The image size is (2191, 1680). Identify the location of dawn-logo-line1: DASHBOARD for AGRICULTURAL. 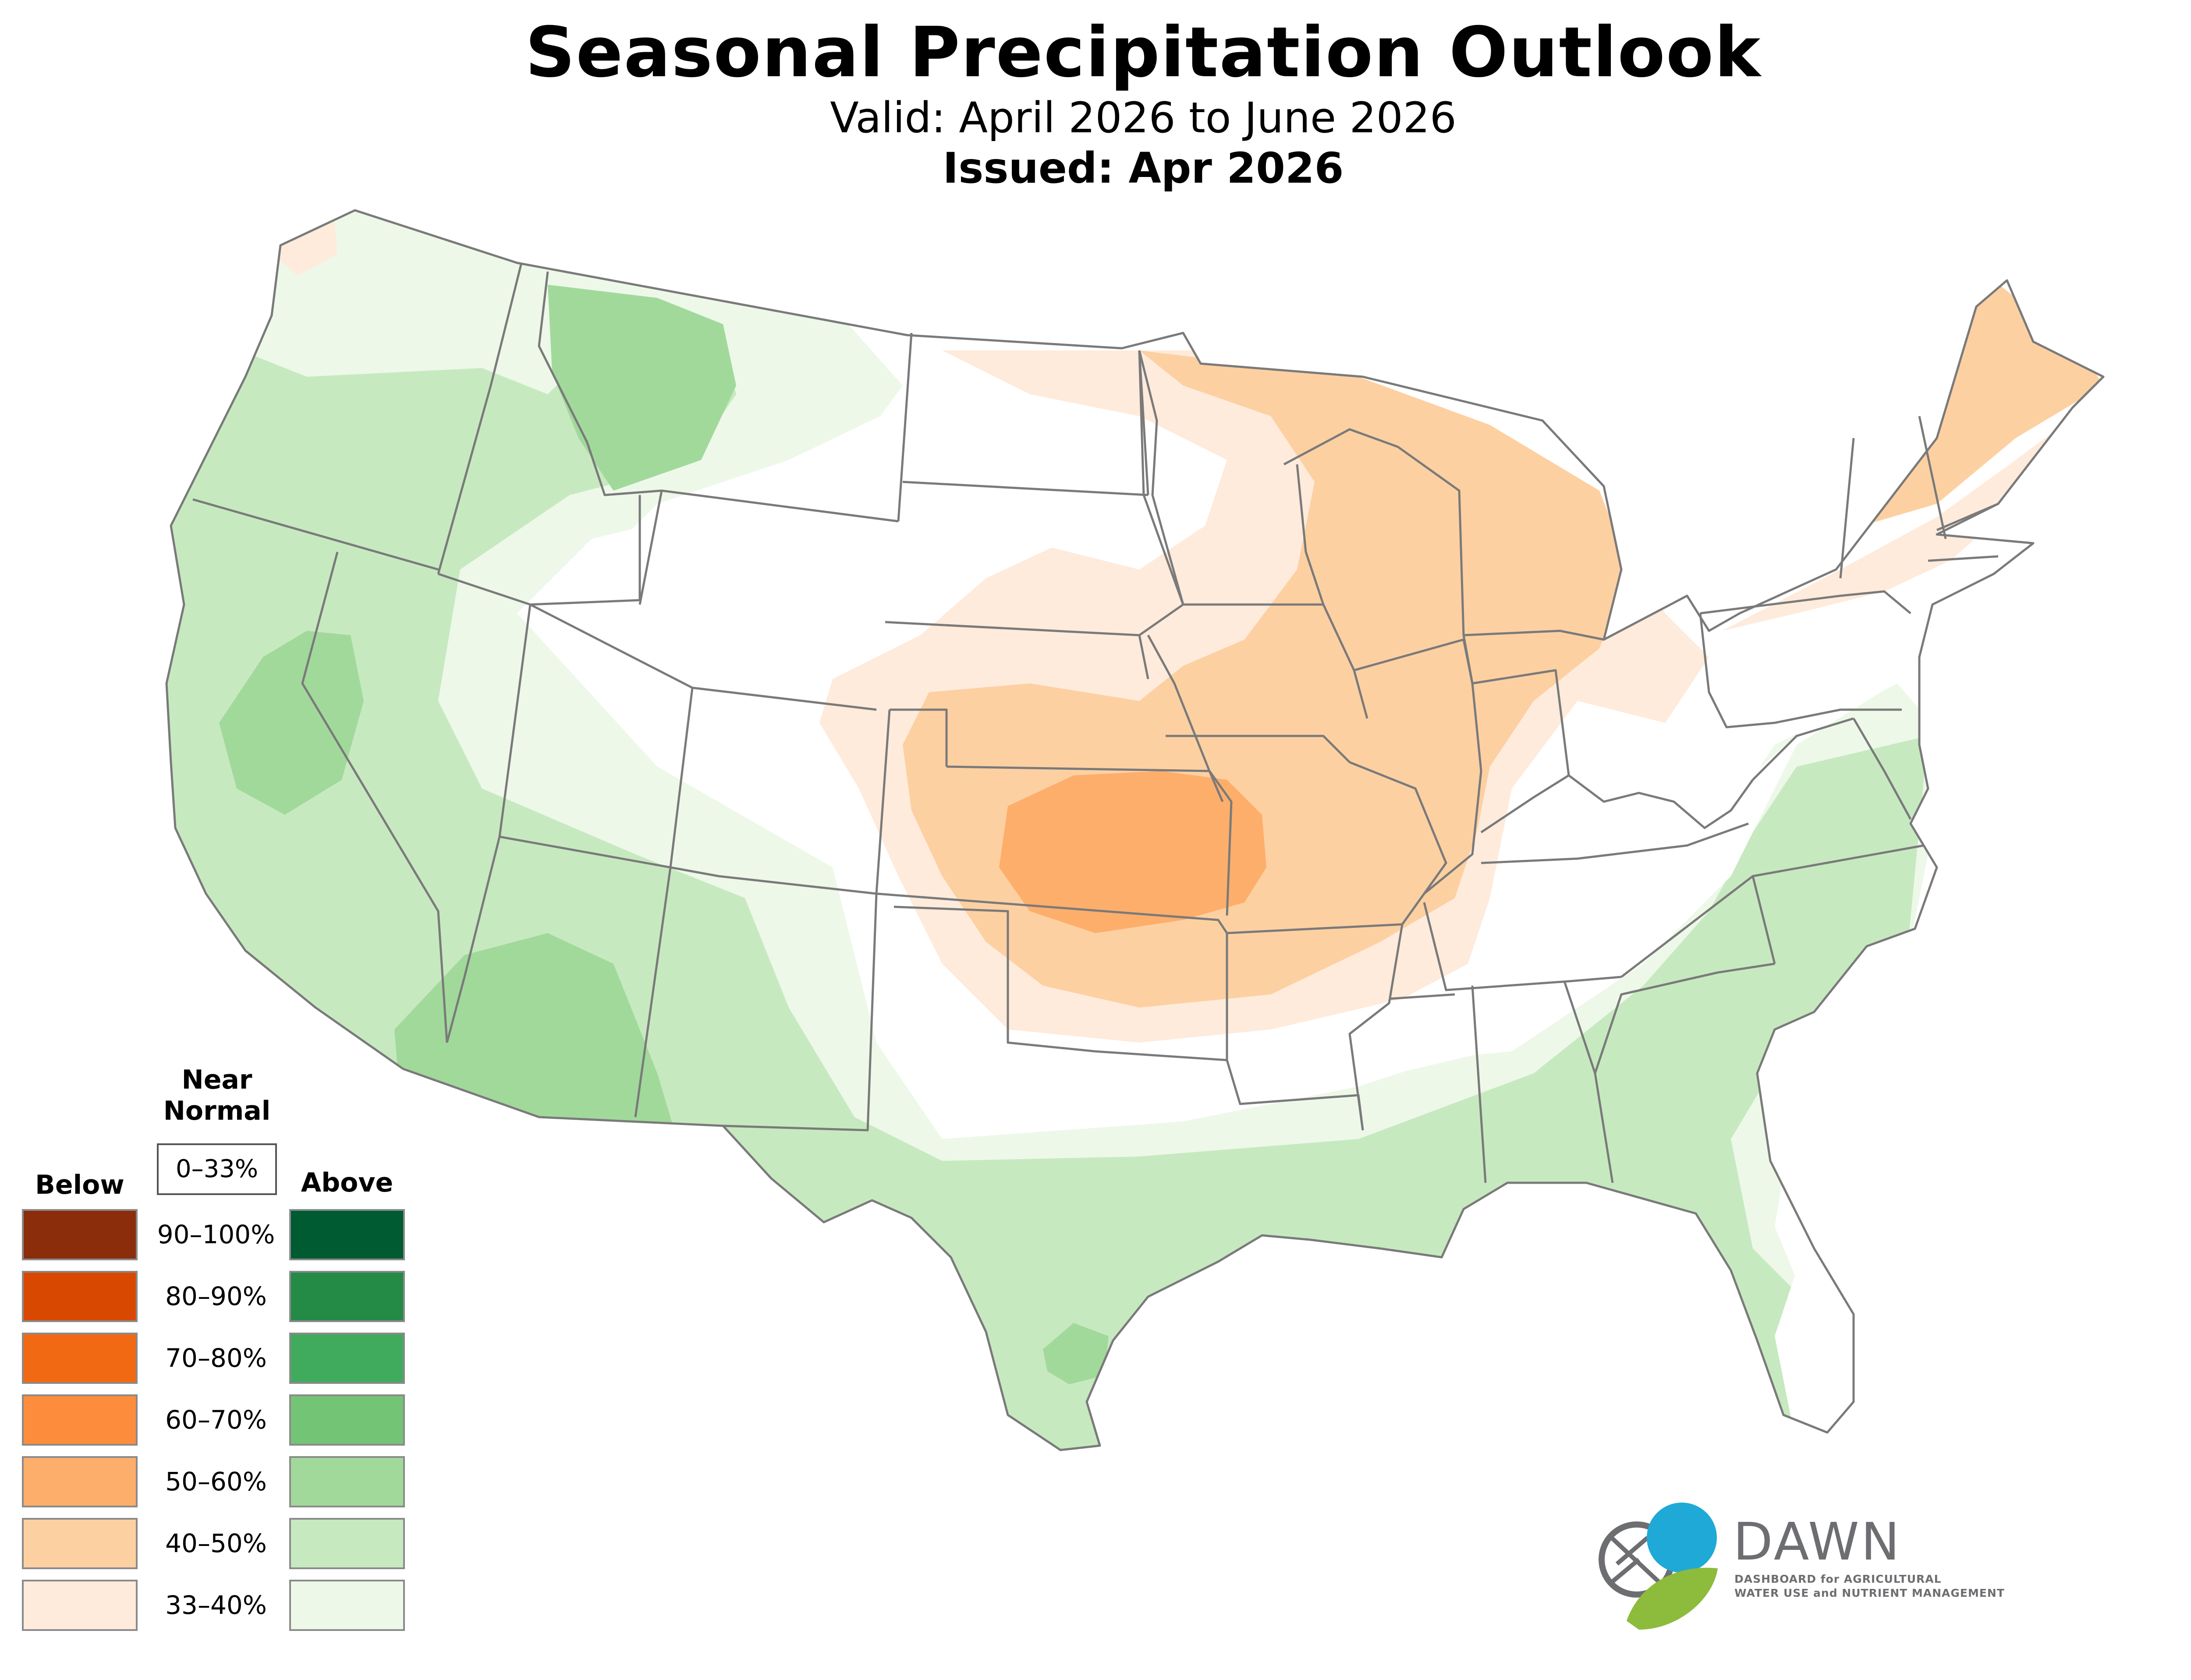
(1838, 1579).